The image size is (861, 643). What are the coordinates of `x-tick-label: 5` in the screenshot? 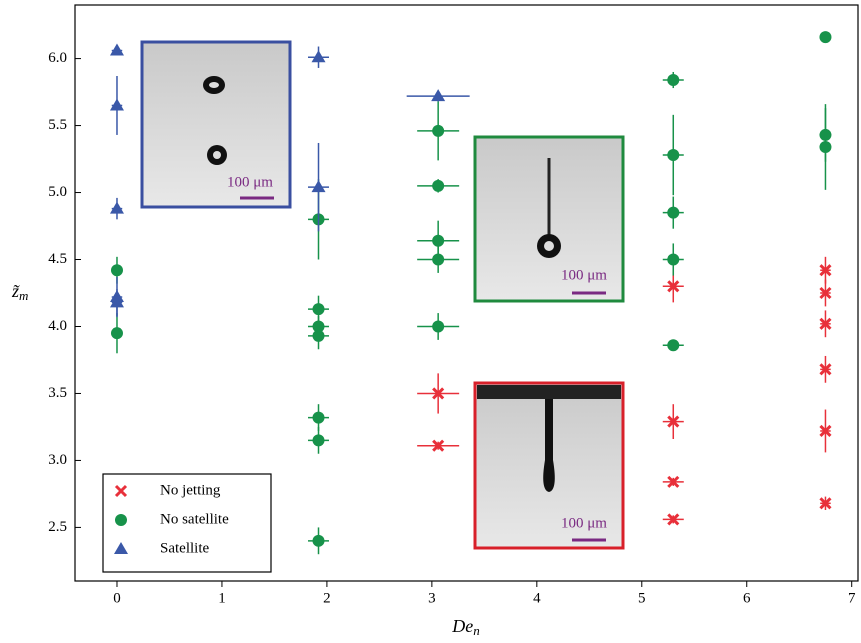 It's located at (642, 598).